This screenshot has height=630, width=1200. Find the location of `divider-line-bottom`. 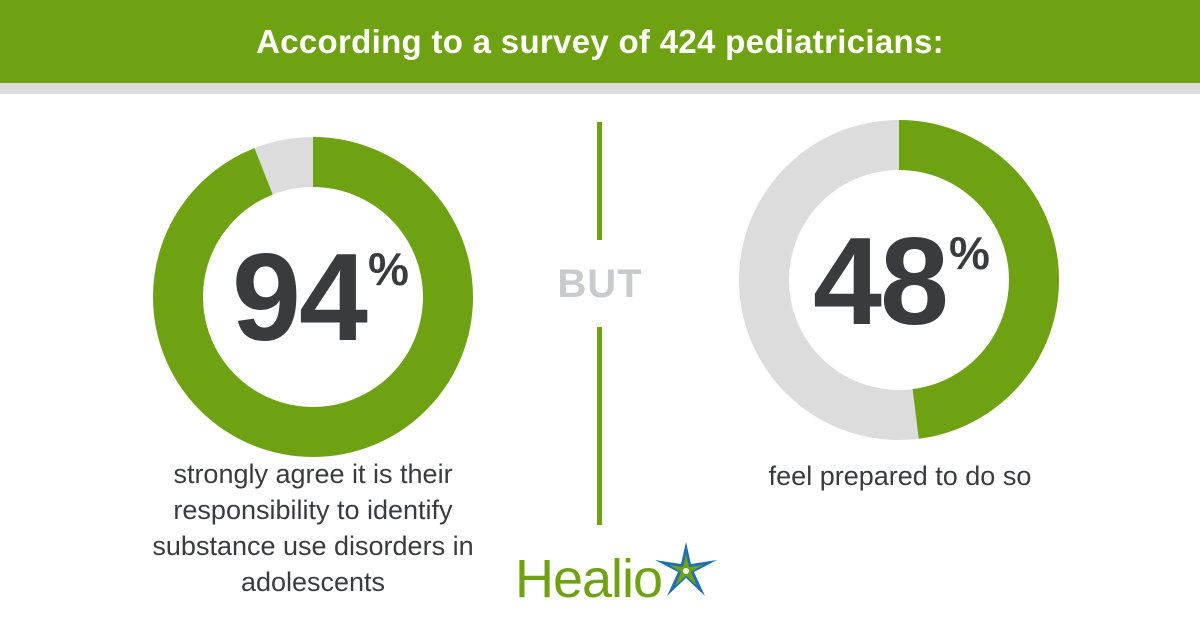

divider-line-bottom is located at coordinates (599, 426).